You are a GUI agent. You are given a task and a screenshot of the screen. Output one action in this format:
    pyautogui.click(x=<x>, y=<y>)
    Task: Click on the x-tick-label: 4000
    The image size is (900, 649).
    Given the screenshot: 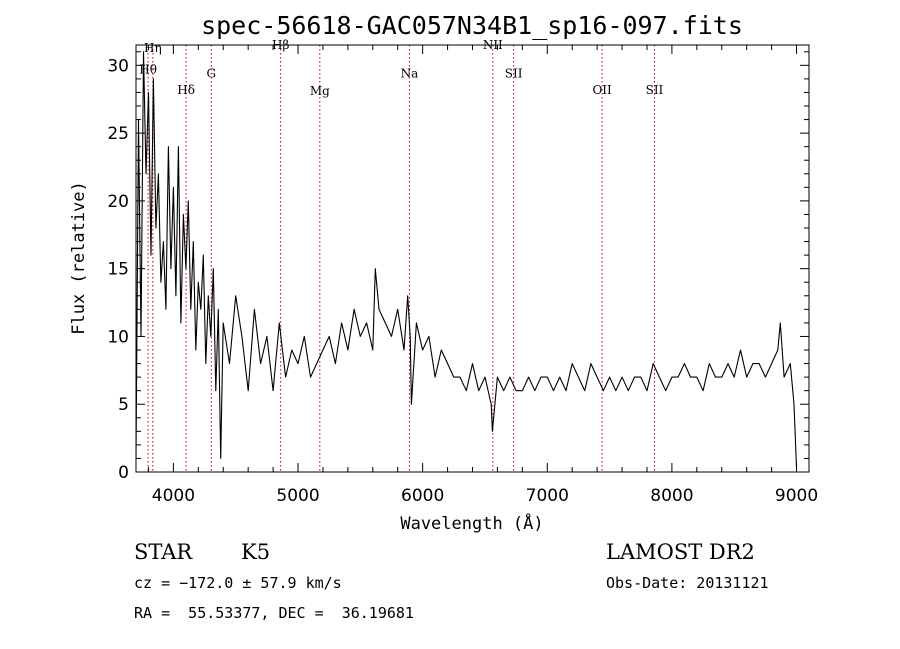 What is the action you would take?
    pyautogui.click(x=173, y=496)
    